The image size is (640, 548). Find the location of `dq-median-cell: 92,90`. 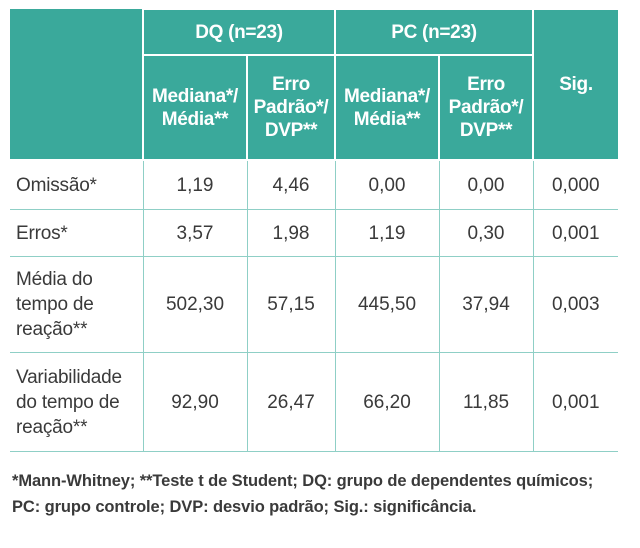

dq-median-cell: 92,90 is located at coordinates (194, 402).